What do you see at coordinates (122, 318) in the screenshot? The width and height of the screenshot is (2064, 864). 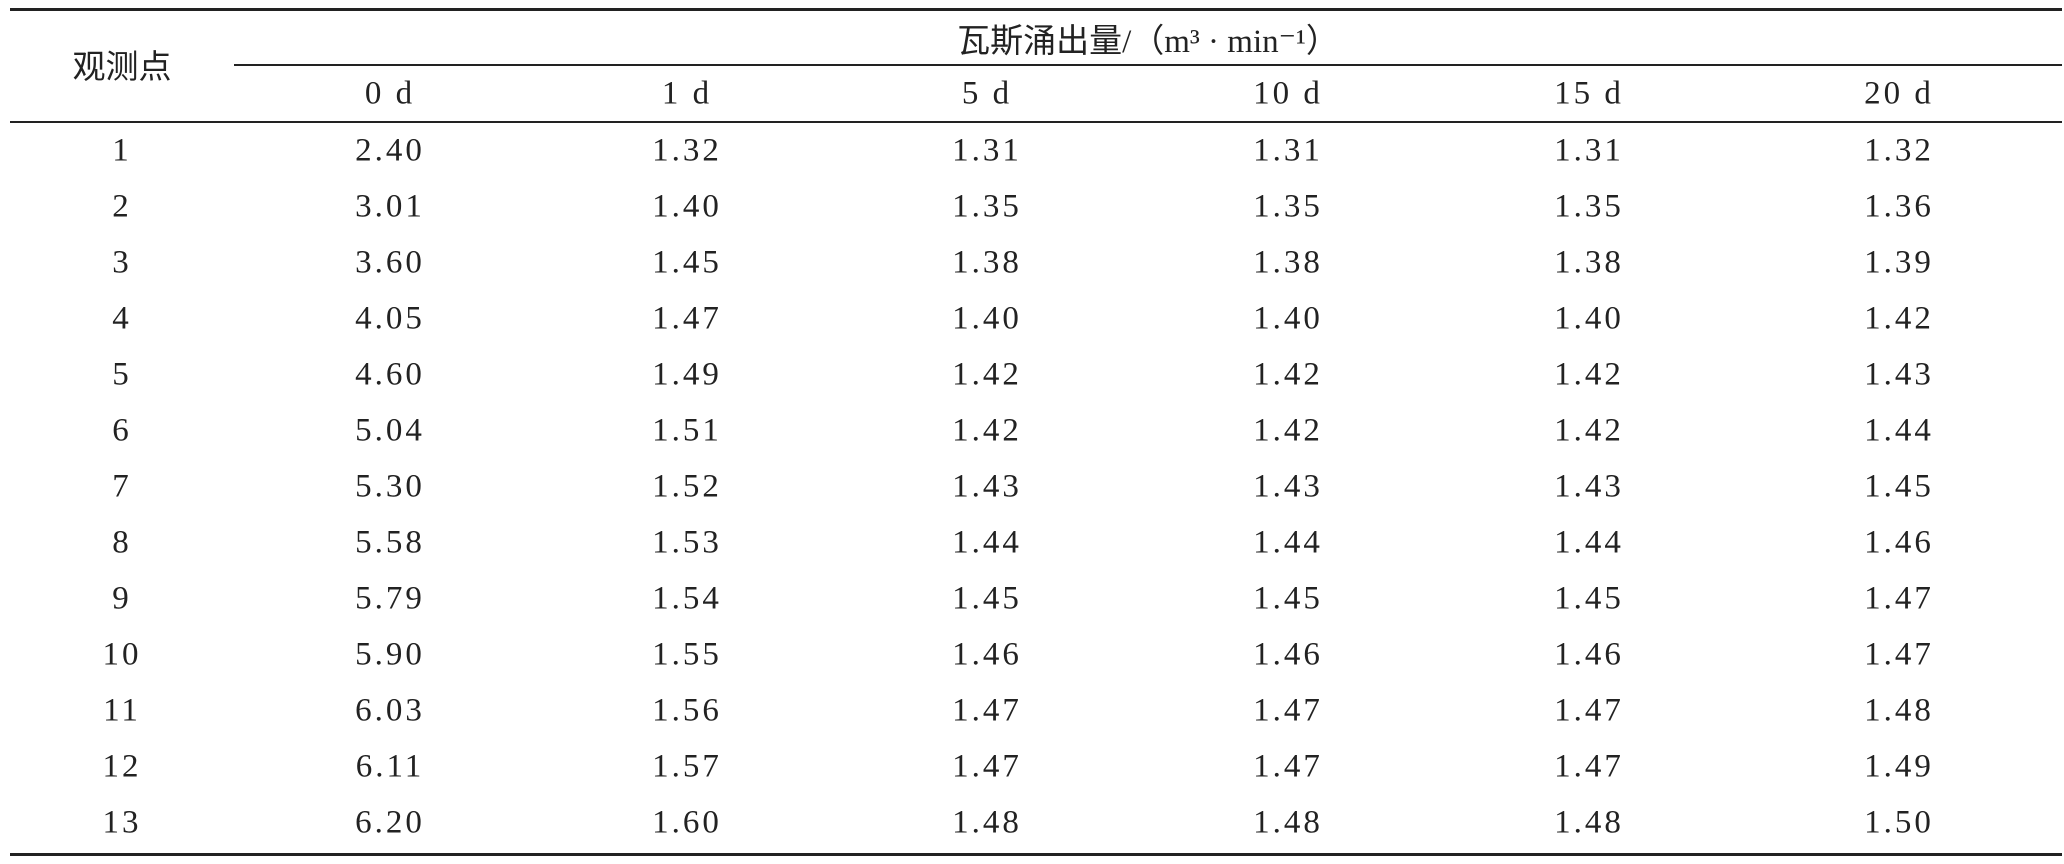 I see `row-label: 4` at bounding box center [122, 318].